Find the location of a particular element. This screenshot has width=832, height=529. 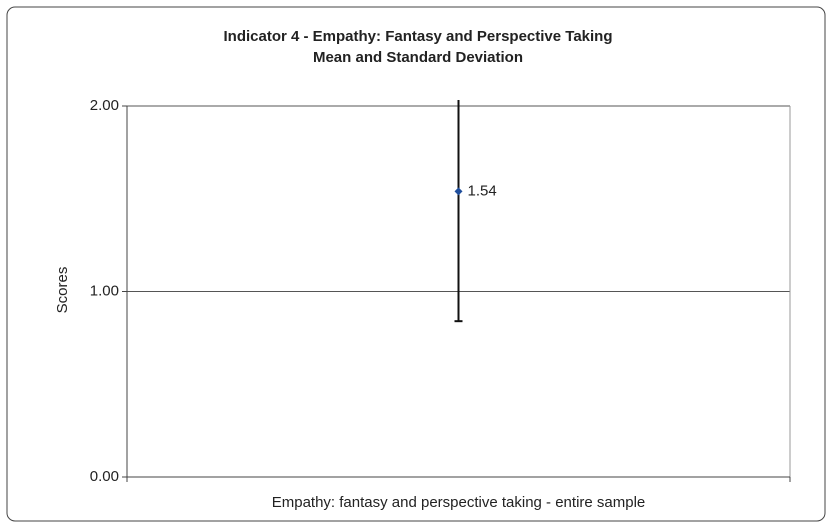

y-axis-label: Scores is located at coordinates (62, 290).